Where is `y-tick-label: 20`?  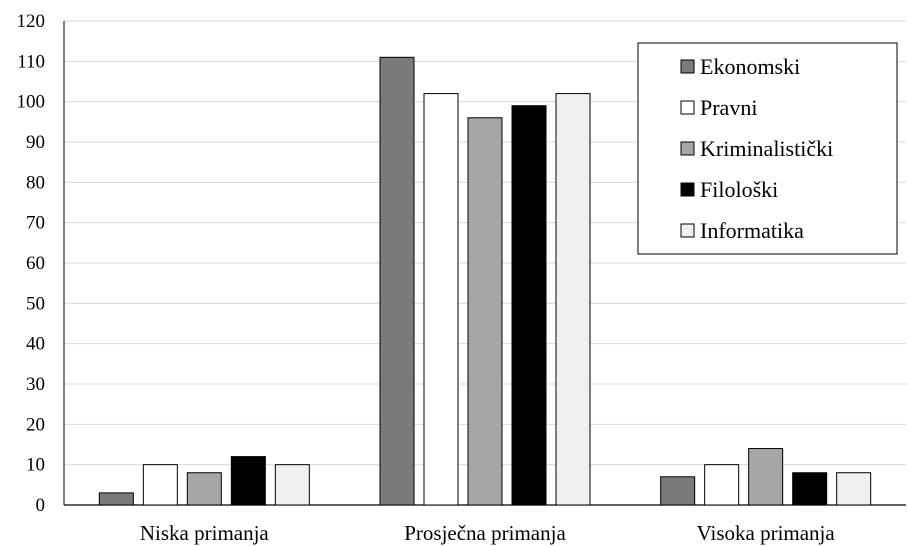
y-tick-label: 20 is located at coordinates (35, 424).